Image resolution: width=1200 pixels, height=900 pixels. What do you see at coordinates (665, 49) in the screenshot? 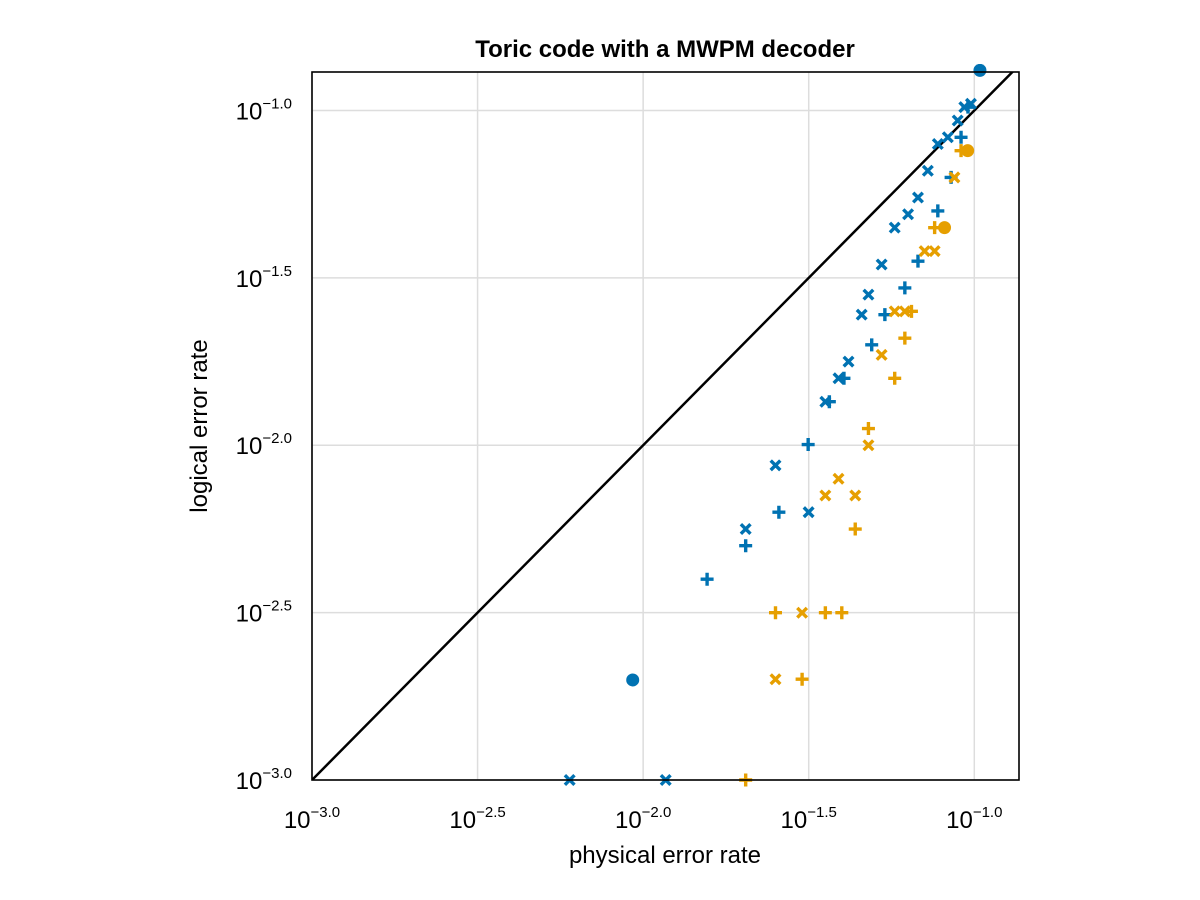
I see `chart-title: Toric code with a MWPM decoder` at bounding box center [665, 49].